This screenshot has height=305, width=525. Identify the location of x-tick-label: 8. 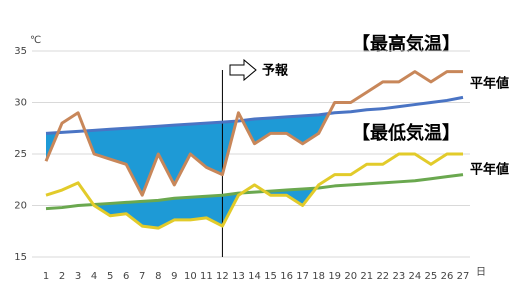
(158, 276).